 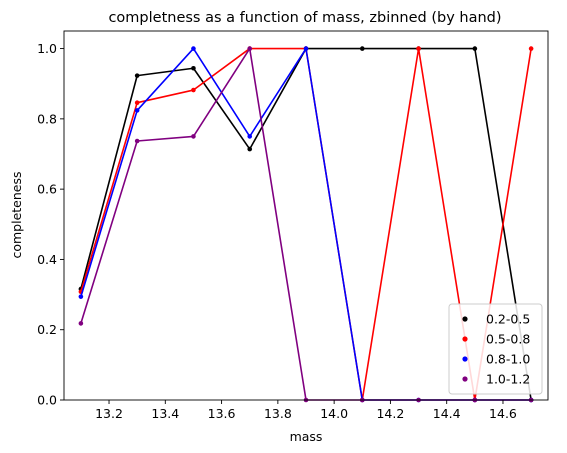 What do you see at coordinates (278, 413) in the screenshot?
I see `x-tick-label: 13.8` at bounding box center [278, 413].